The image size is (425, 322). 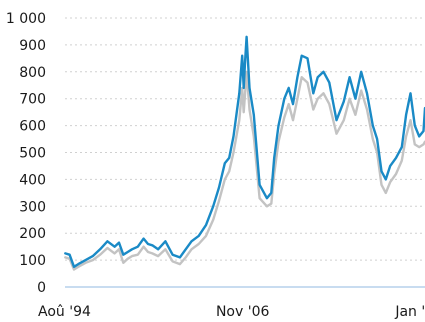 What do you see at coordinates (243, 312) in the screenshot?
I see `x-tick-label: Nov '06` at bounding box center [243, 312].